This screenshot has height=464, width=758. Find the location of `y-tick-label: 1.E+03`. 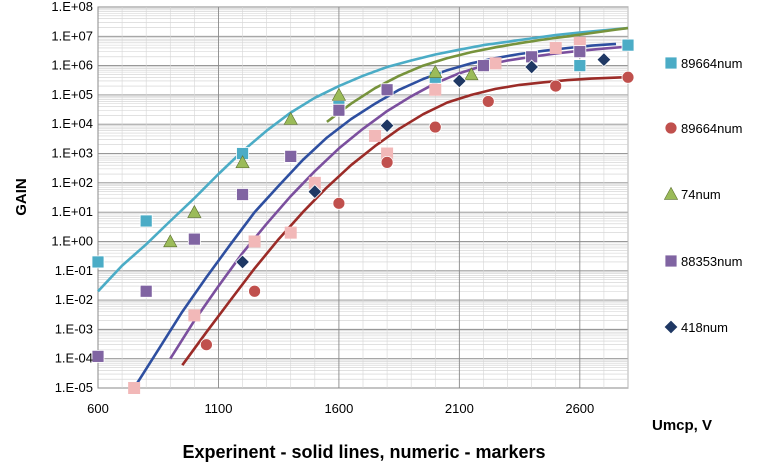

y-tick-label: 1.E+03 is located at coordinates (72, 153).